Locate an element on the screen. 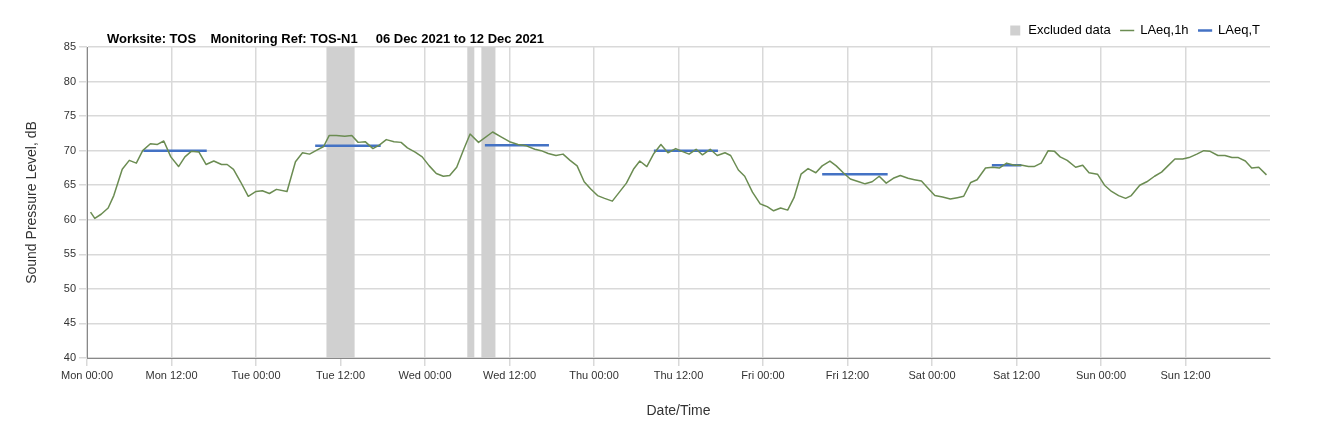  x-tick-label: Sat 00:00 is located at coordinates (932, 374).